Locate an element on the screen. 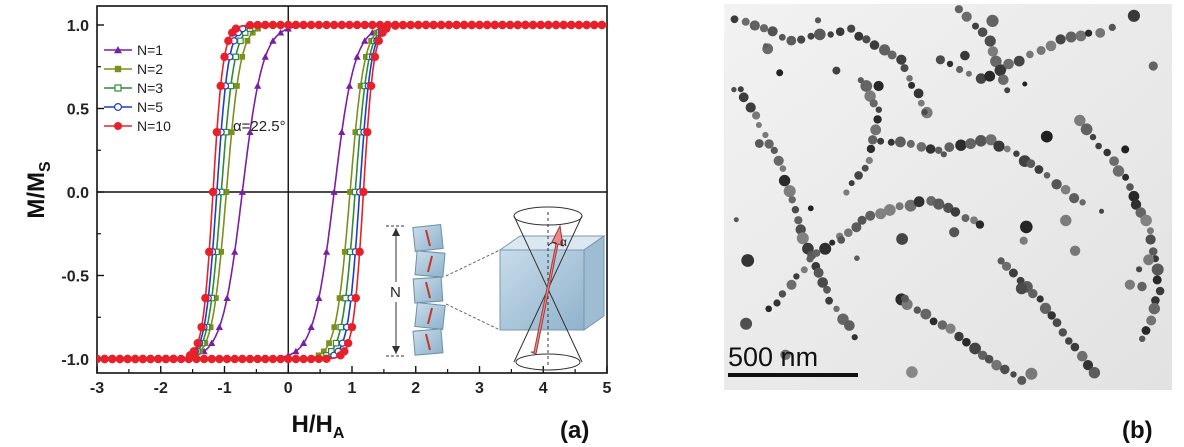  y-tick-label: -1.0 is located at coordinates (75, 360).